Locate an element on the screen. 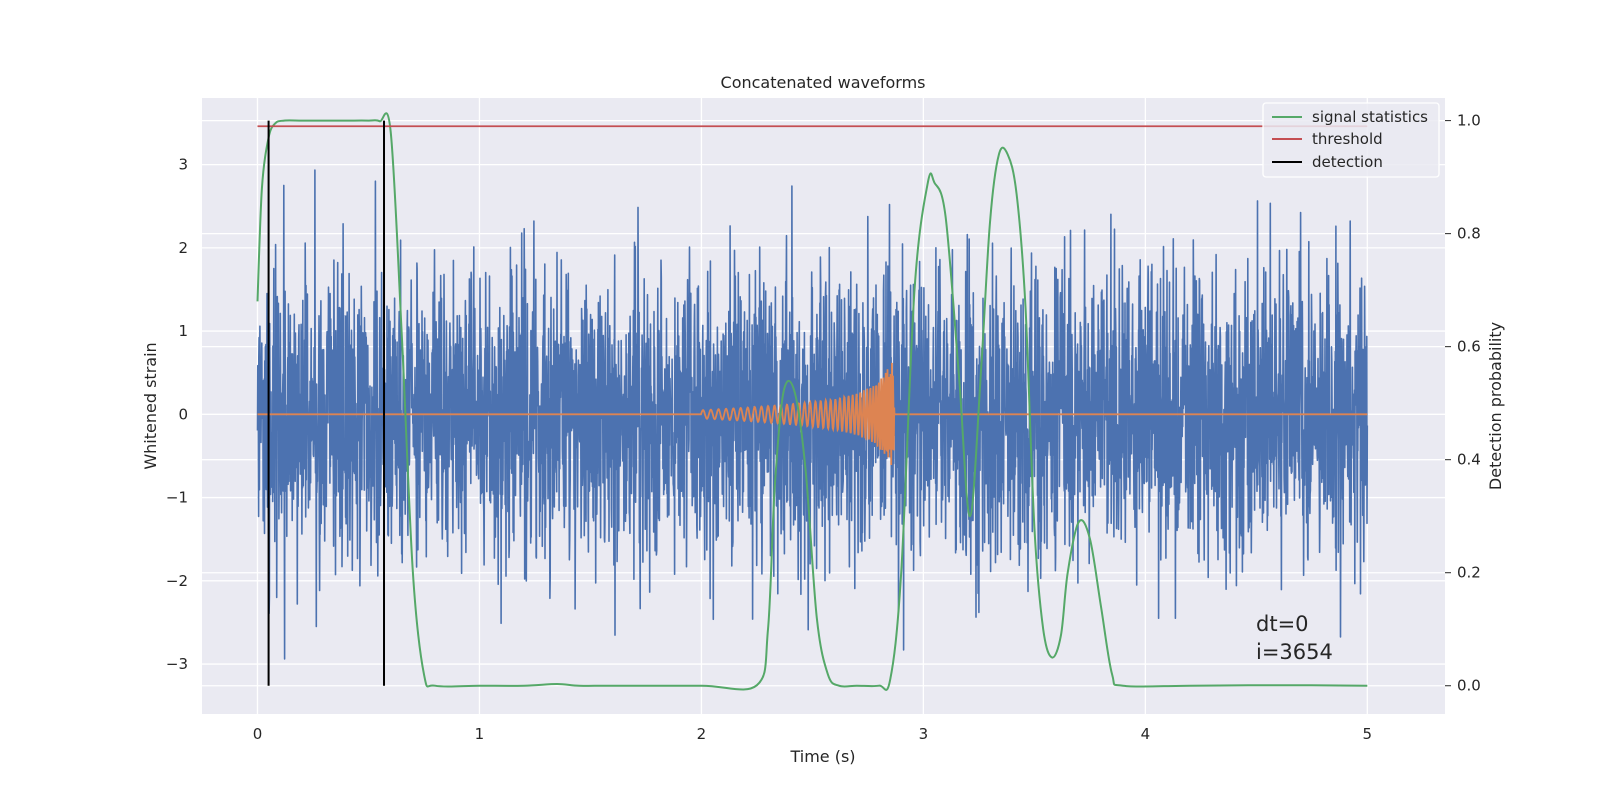 The height and width of the screenshot is (800, 1600). series-injected-waveform is located at coordinates (812, 414).